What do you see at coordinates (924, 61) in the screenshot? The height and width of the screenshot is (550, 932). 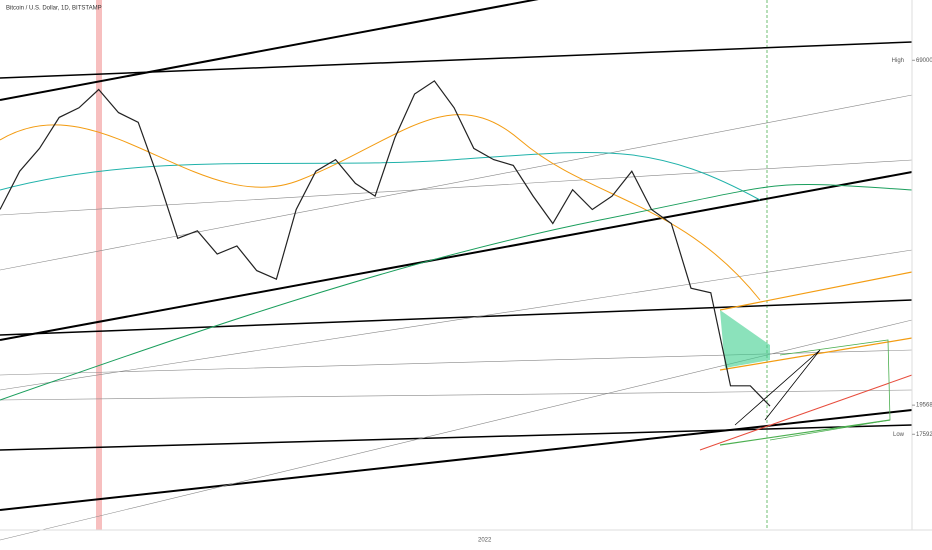 I see `y-tick-label: 69000.00` at bounding box center [924, 61].